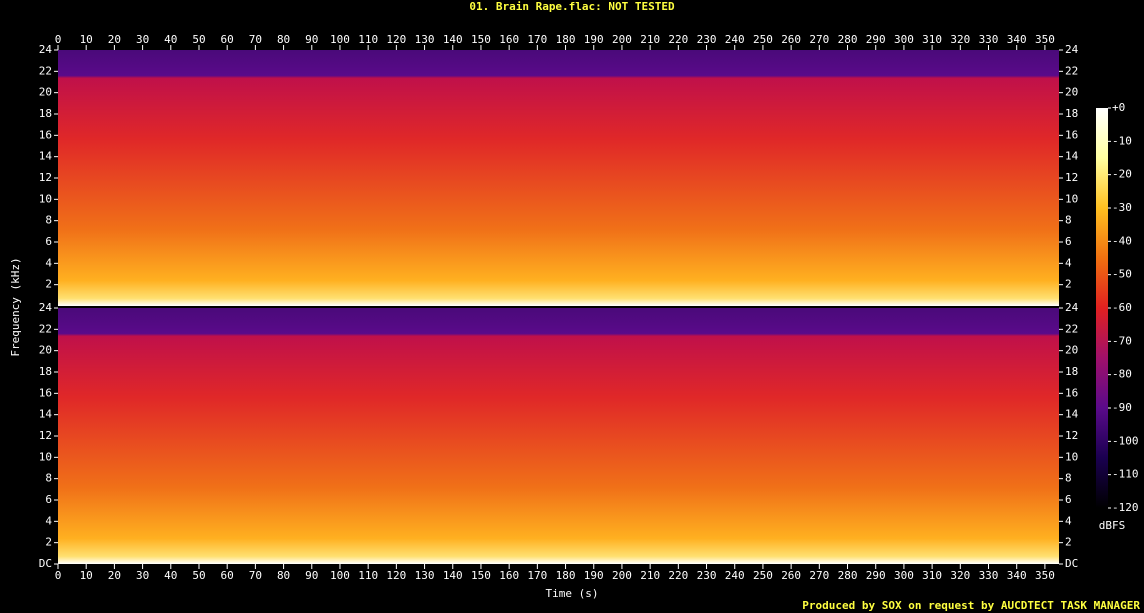  Describe the element at coordinates (86, 39) in the screenshot. I see `x-tick-label: 10` at that location.